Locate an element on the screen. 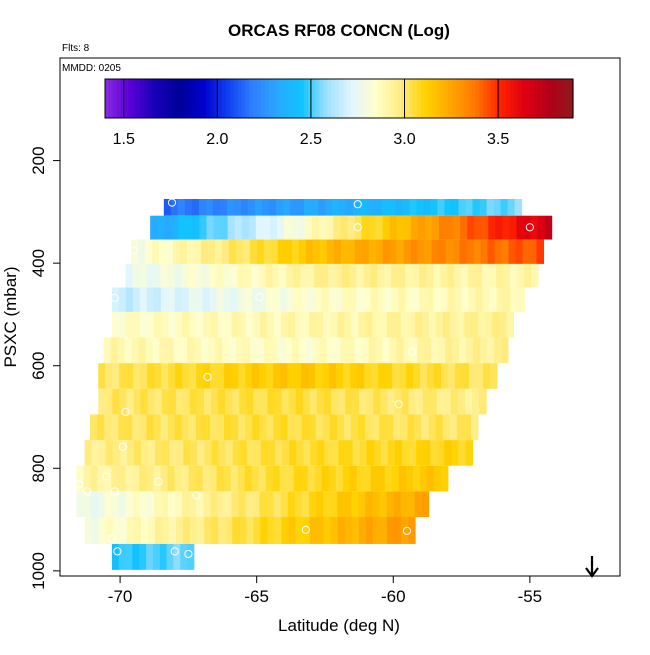 The width and height of the screenshot is (650, 655). y-axis-label: PSXC (mbar) is located at coordinates (10, 316).